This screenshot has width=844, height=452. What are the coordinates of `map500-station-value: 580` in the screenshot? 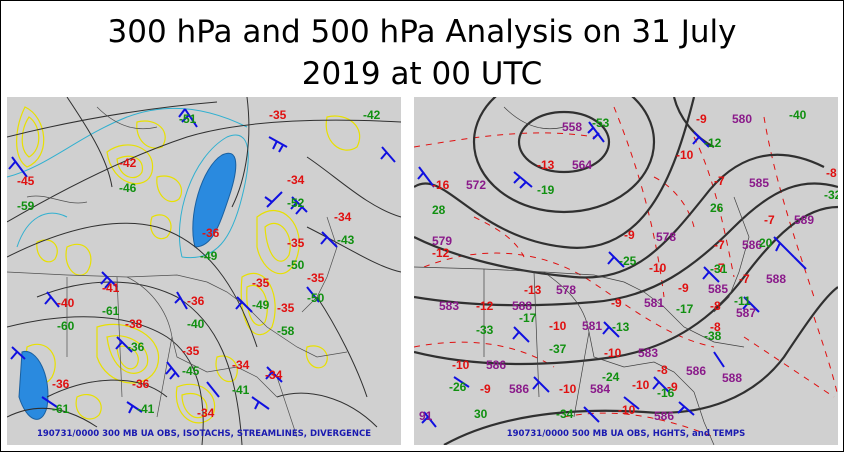 It's located at (742, 119).